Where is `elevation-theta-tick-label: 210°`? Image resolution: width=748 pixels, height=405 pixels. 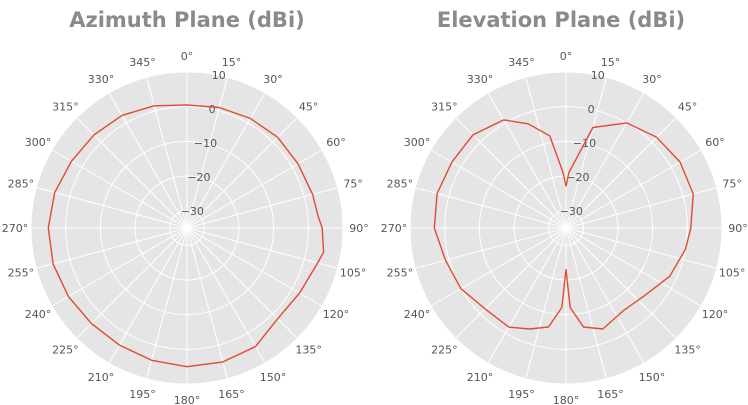 elevation-theta-tick-label: 210° is located at coordinates (480, 377).